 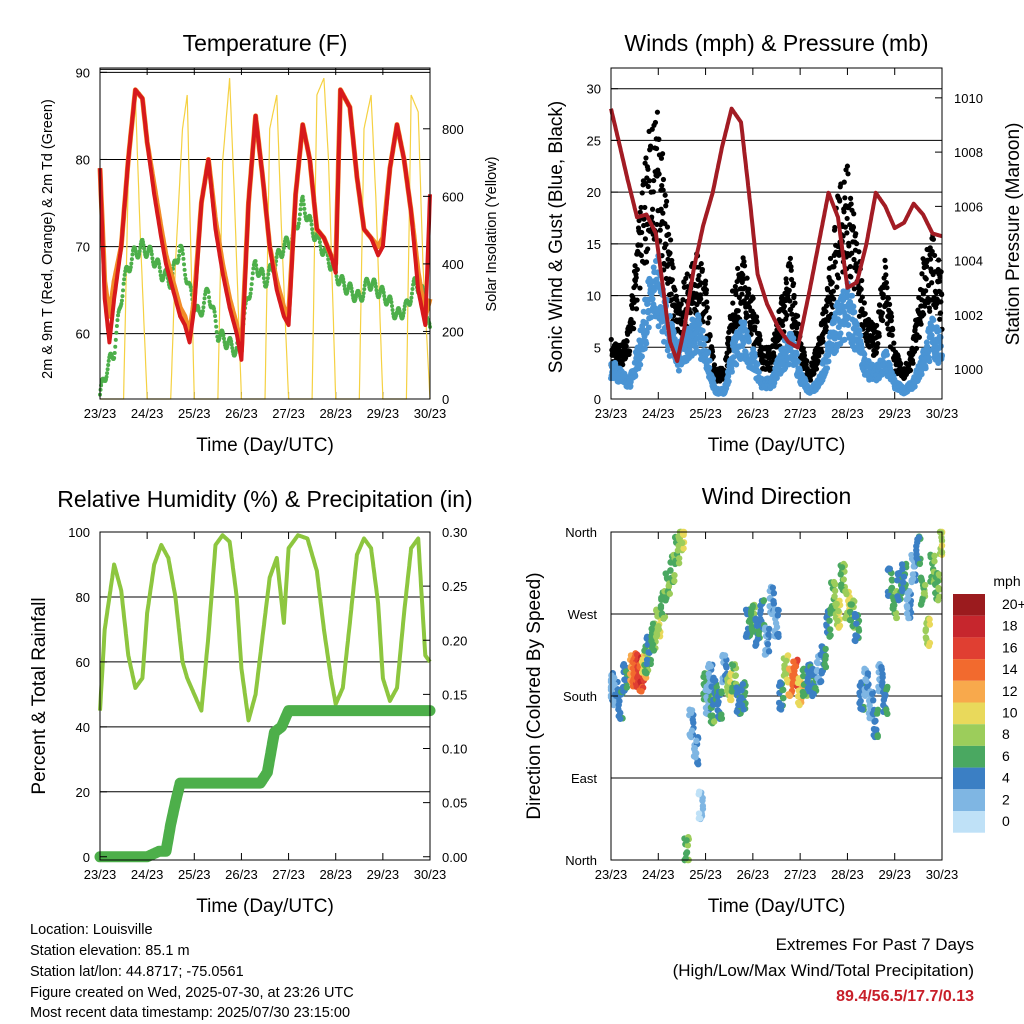 I want to click on temperature-y2-tick-label: 200, so click(x=453, y=331).